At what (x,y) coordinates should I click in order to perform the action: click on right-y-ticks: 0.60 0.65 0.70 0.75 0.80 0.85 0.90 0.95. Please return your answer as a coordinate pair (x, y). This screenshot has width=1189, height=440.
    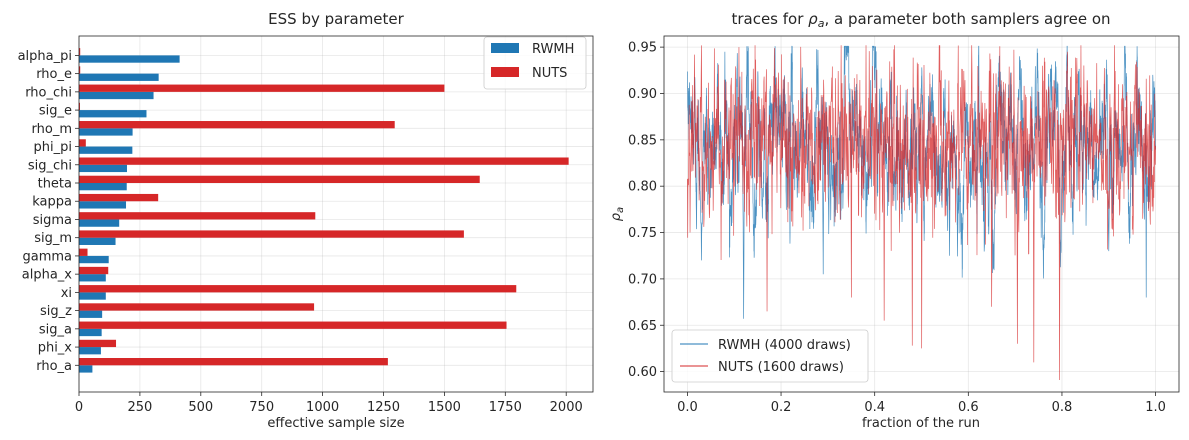
    Looking at the image, I should click on (646, 210).